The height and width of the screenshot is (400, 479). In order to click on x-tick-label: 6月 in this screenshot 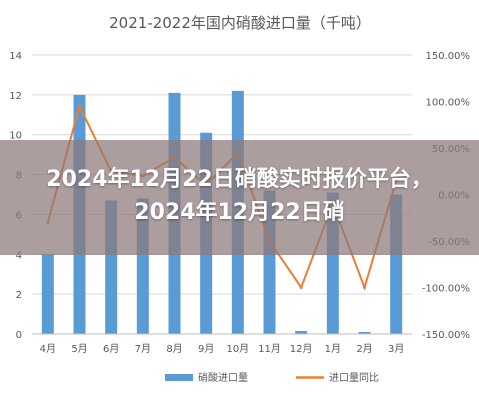, I will do `click(111, 349)`.